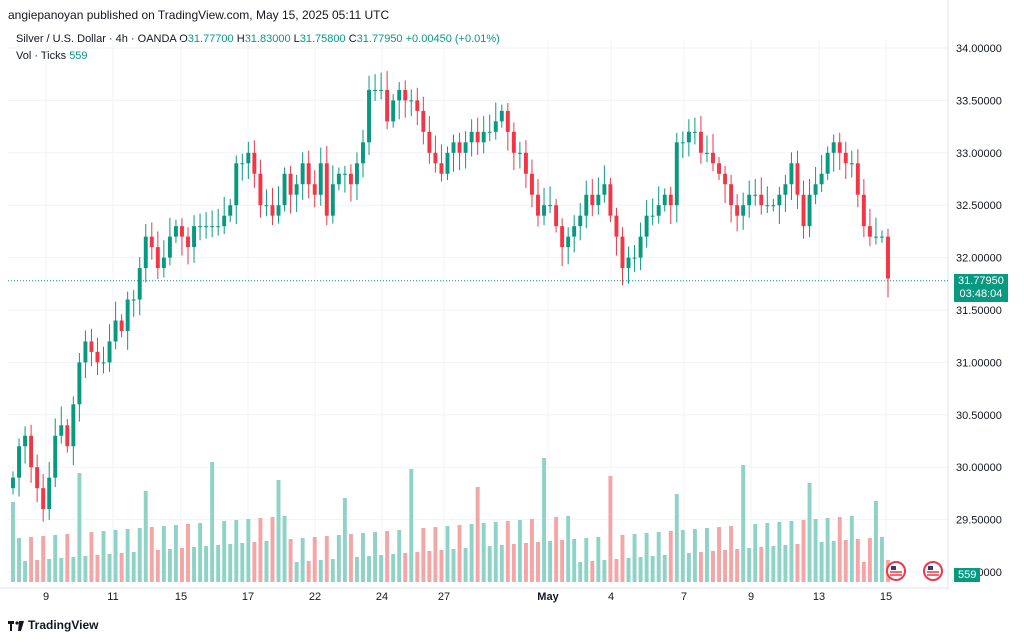  I want to click on high-value: 31.83000, so click(267, 39).